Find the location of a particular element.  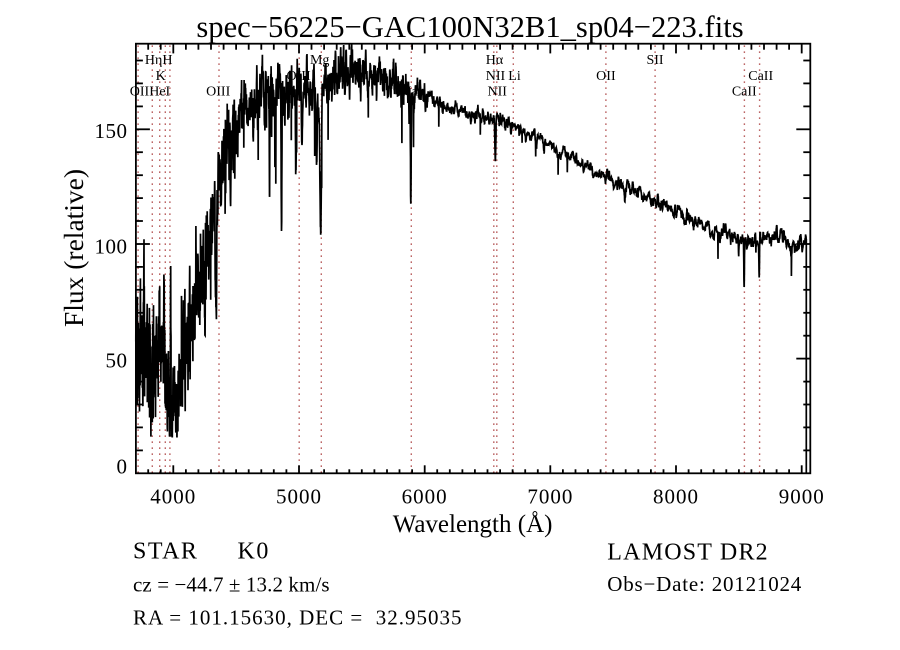

svg-text: 6000 is located at coordinates (425, 497).